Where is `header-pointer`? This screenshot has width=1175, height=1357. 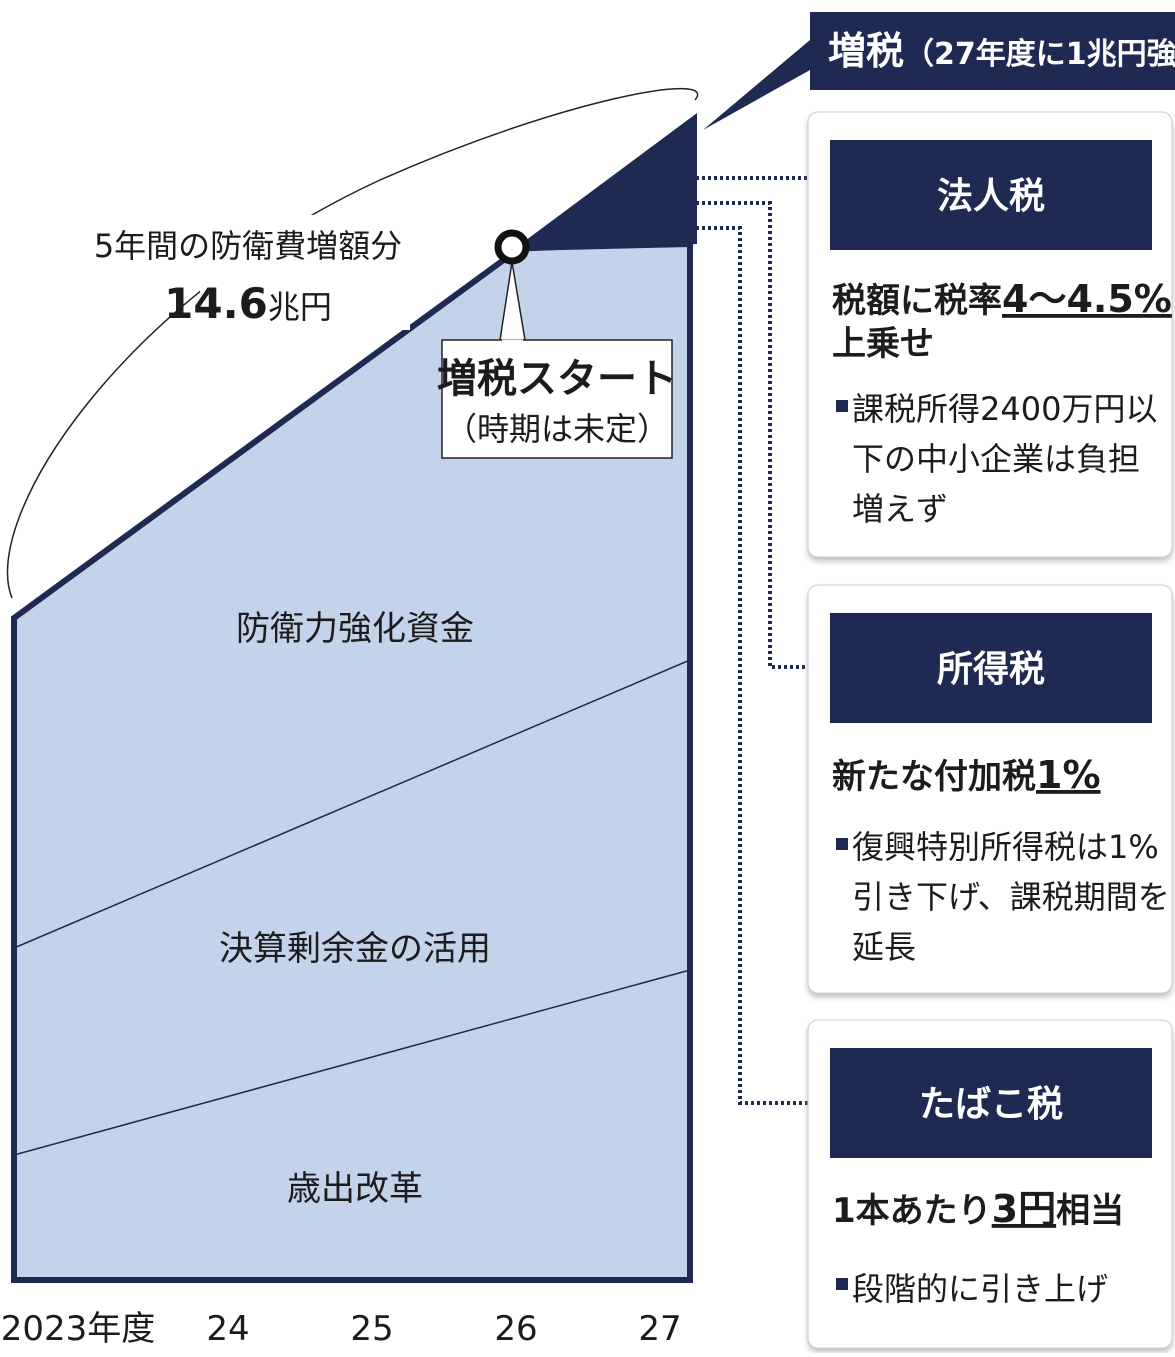 header-pointer is located at coordinates (756, 85).